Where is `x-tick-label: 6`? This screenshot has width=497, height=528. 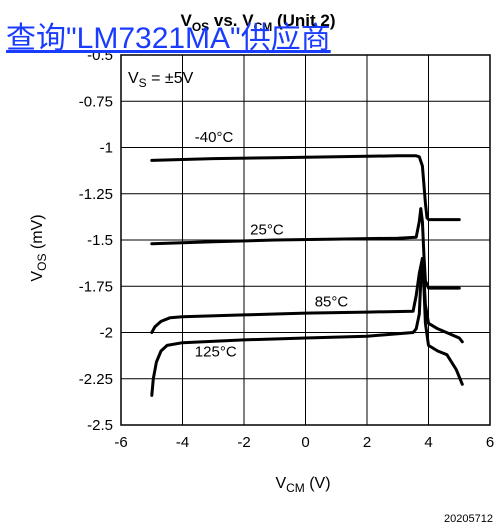
x-tick-label: 6 is located at coordinates (490, 442).